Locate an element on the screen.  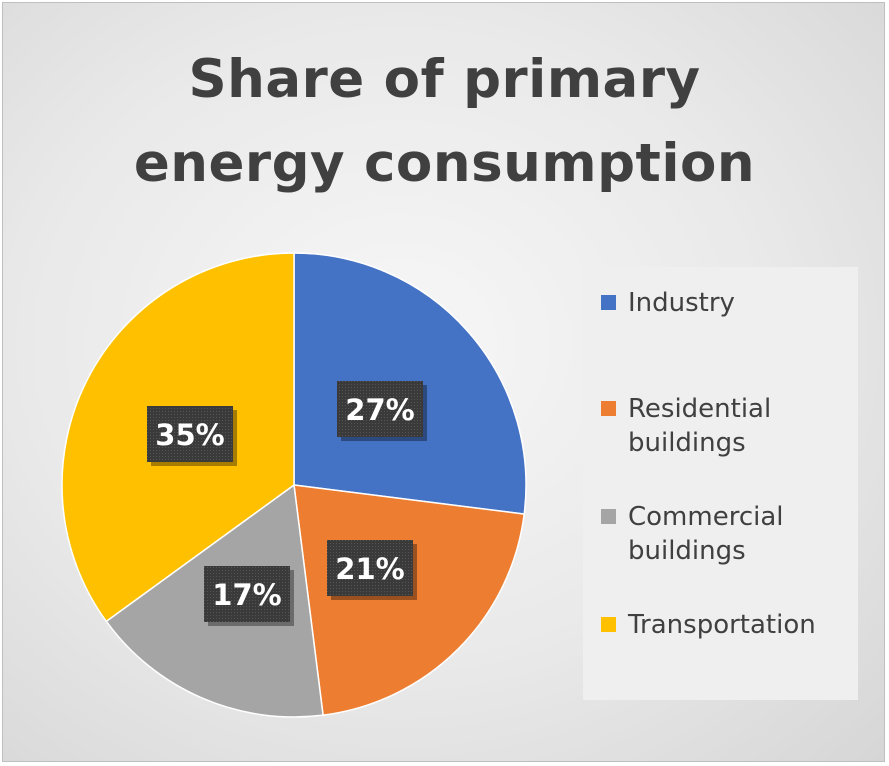
legend-swatch-commercial-buildings is located at coordinates (608, 516).